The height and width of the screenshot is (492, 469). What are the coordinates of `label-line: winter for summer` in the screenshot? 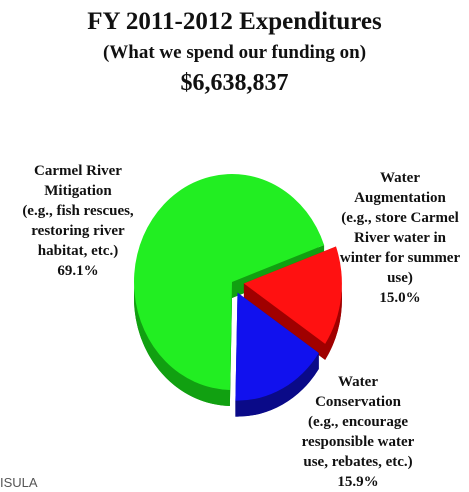 It's located at (400, 258).